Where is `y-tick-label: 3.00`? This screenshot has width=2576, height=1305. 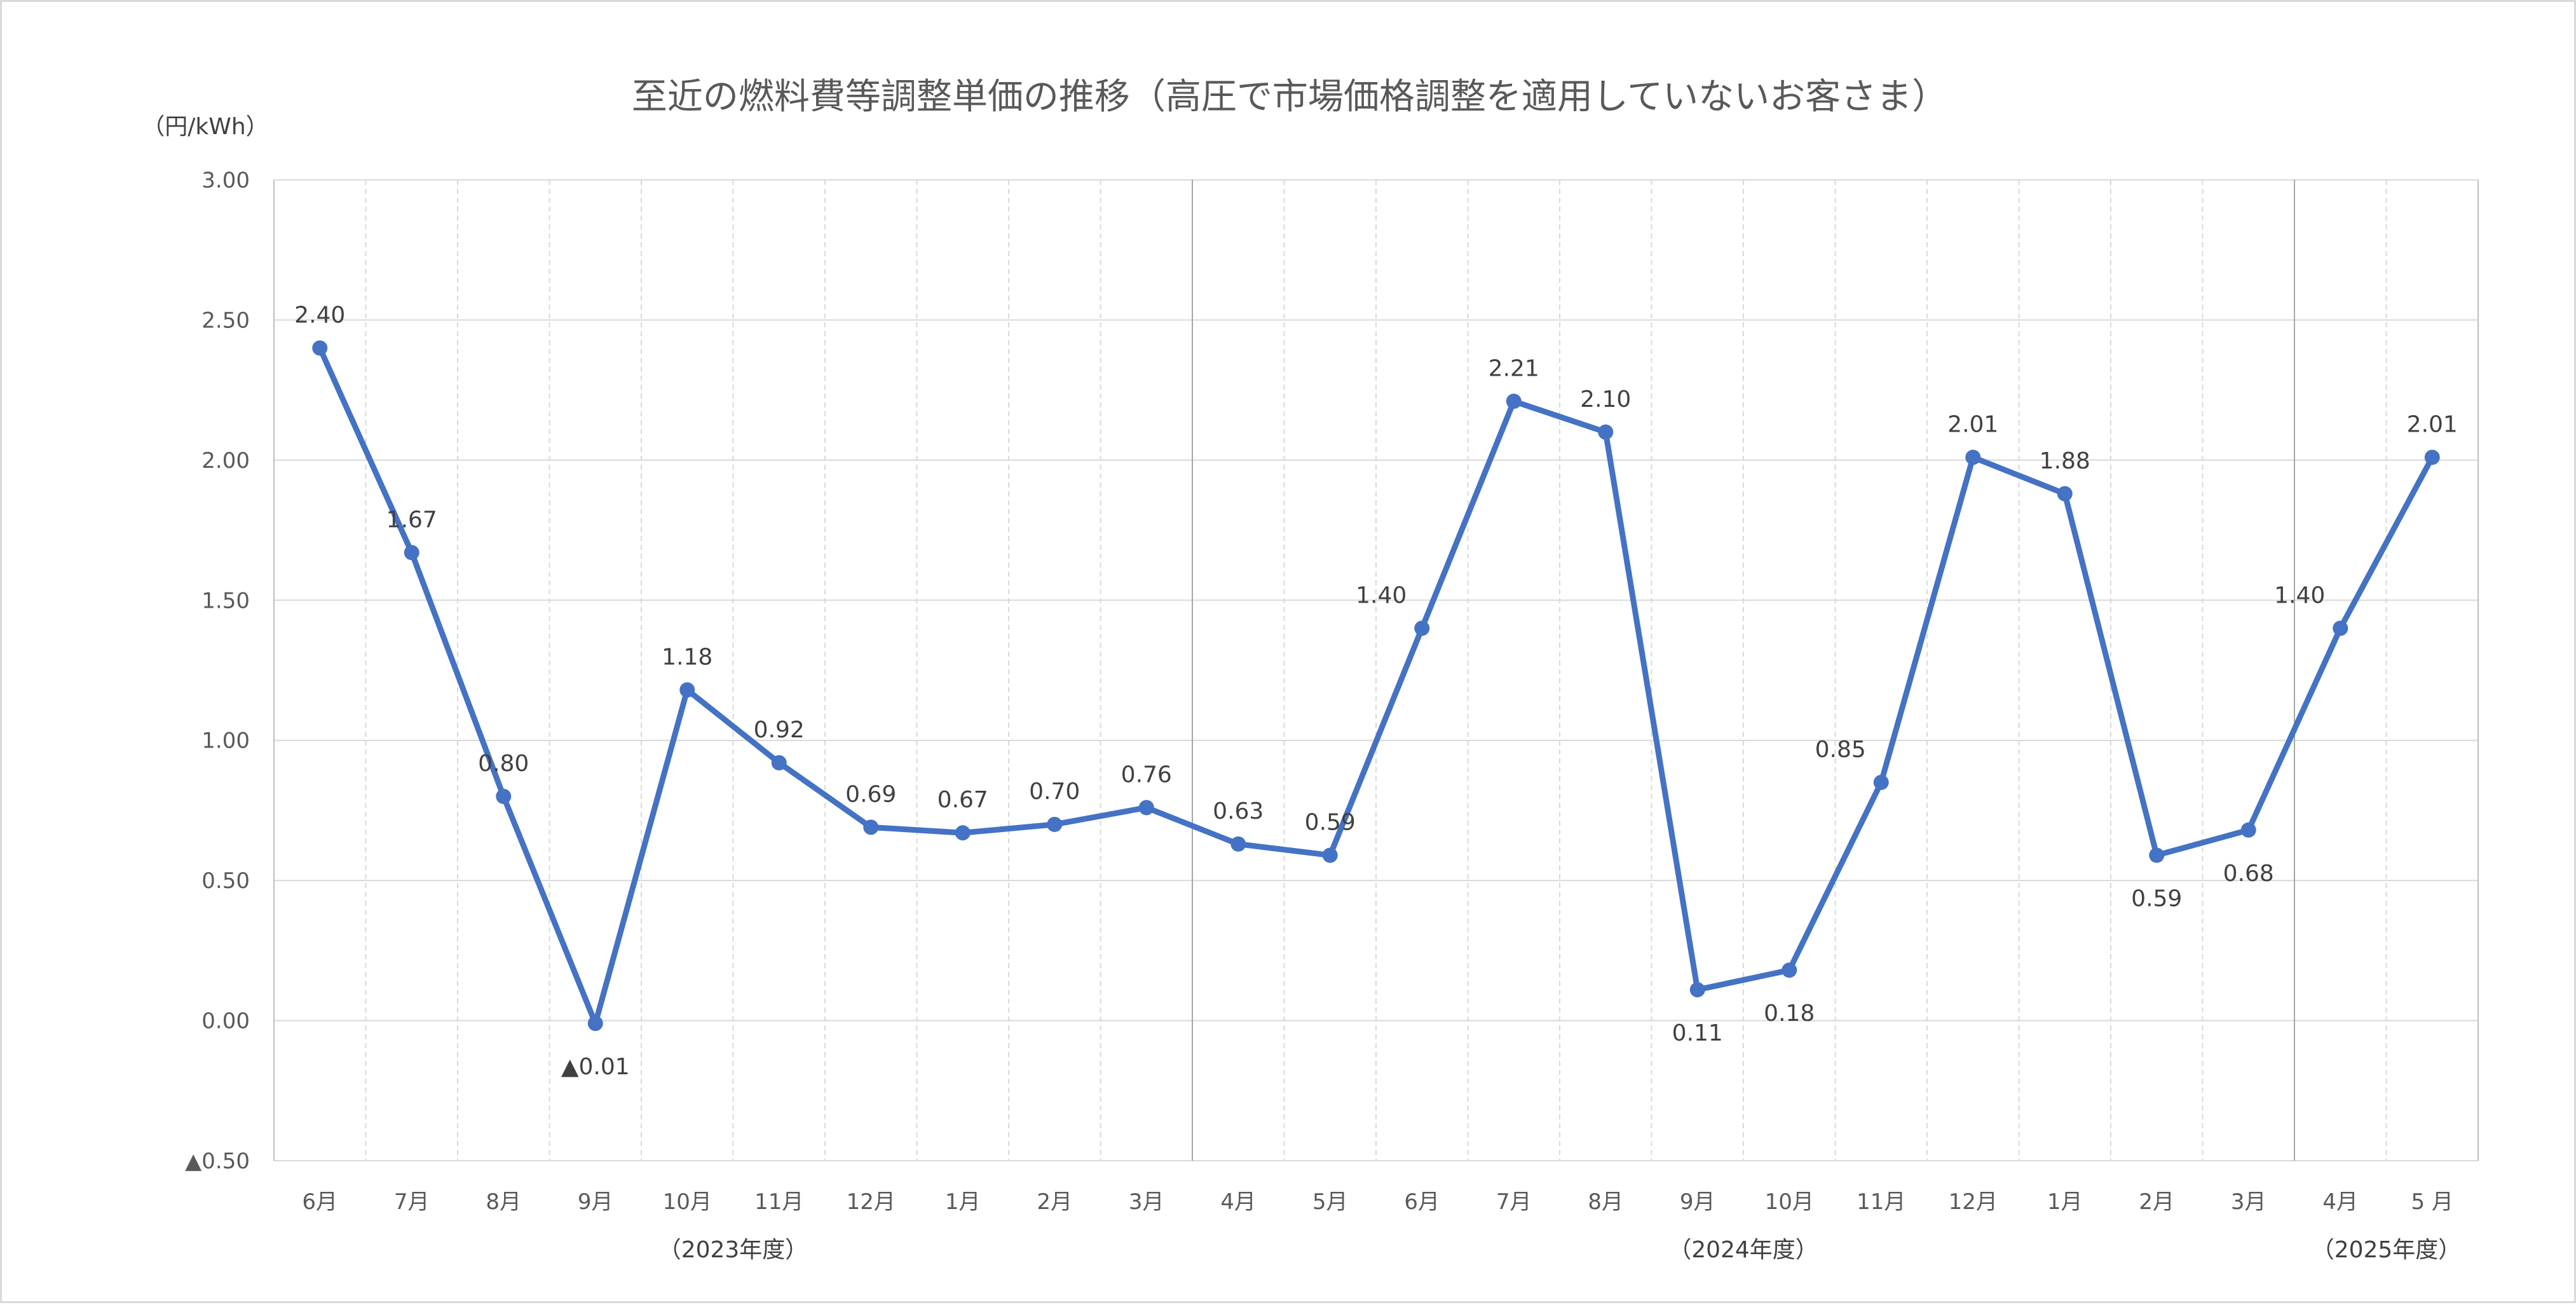 y-tick-label: 3.00 is located at coordinates (225, 181).